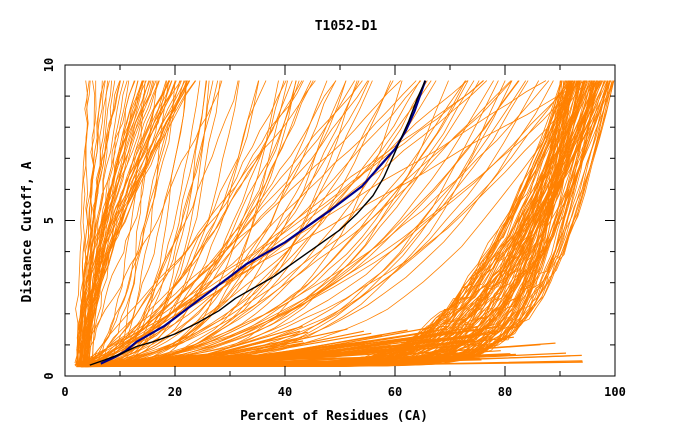  What do you see at coordinates (395, 392) in the screenshot?
I see `x-tick-label: 60` at bounding box center [395, 392].